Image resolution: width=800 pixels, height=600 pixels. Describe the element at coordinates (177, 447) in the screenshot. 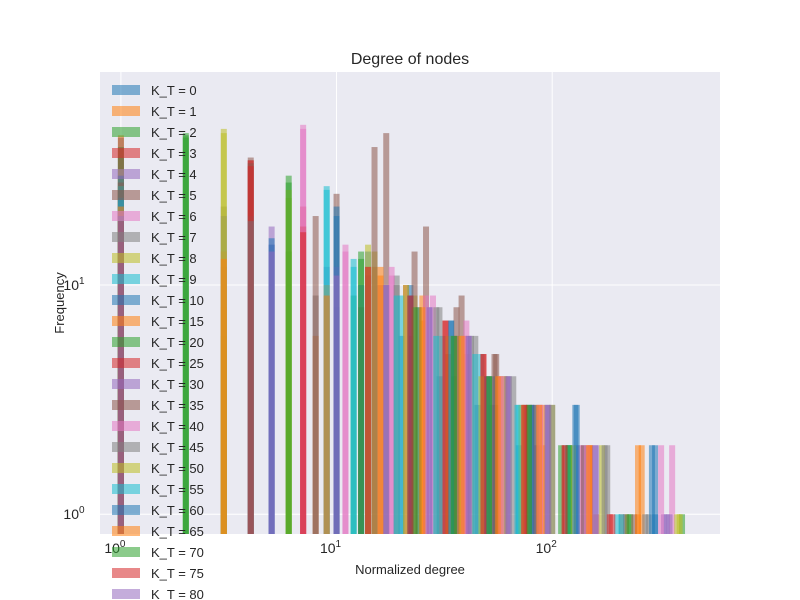

I see `legend-label-17: K_T = 45` at that location.